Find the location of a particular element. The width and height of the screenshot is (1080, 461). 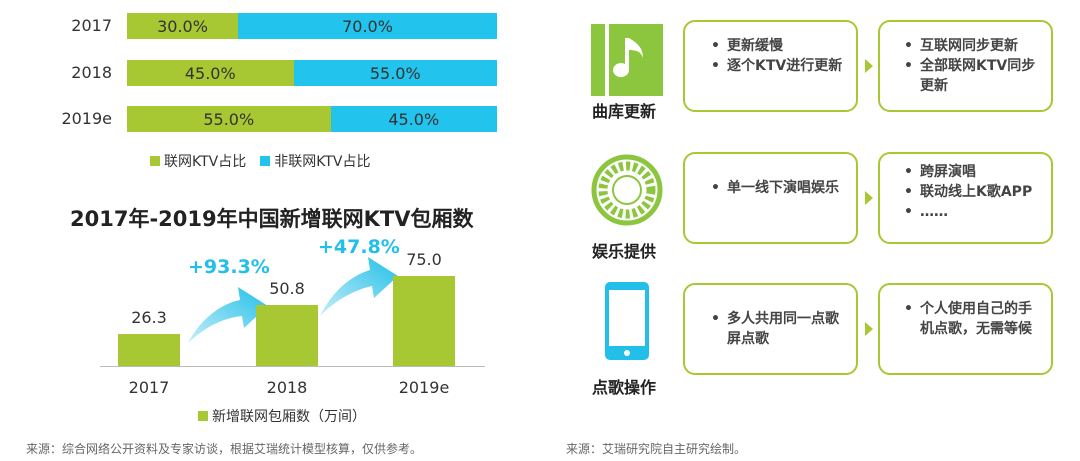

comparison-item-text: 逐个KTV进行更新 is located at coordinates (785, 66).